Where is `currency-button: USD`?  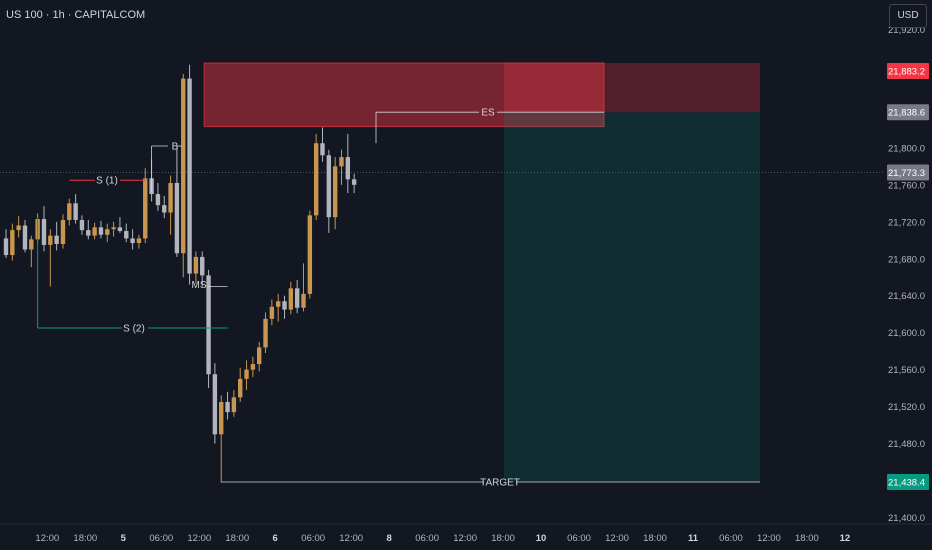
currency-button: USD is located at coordinates (908, 16).